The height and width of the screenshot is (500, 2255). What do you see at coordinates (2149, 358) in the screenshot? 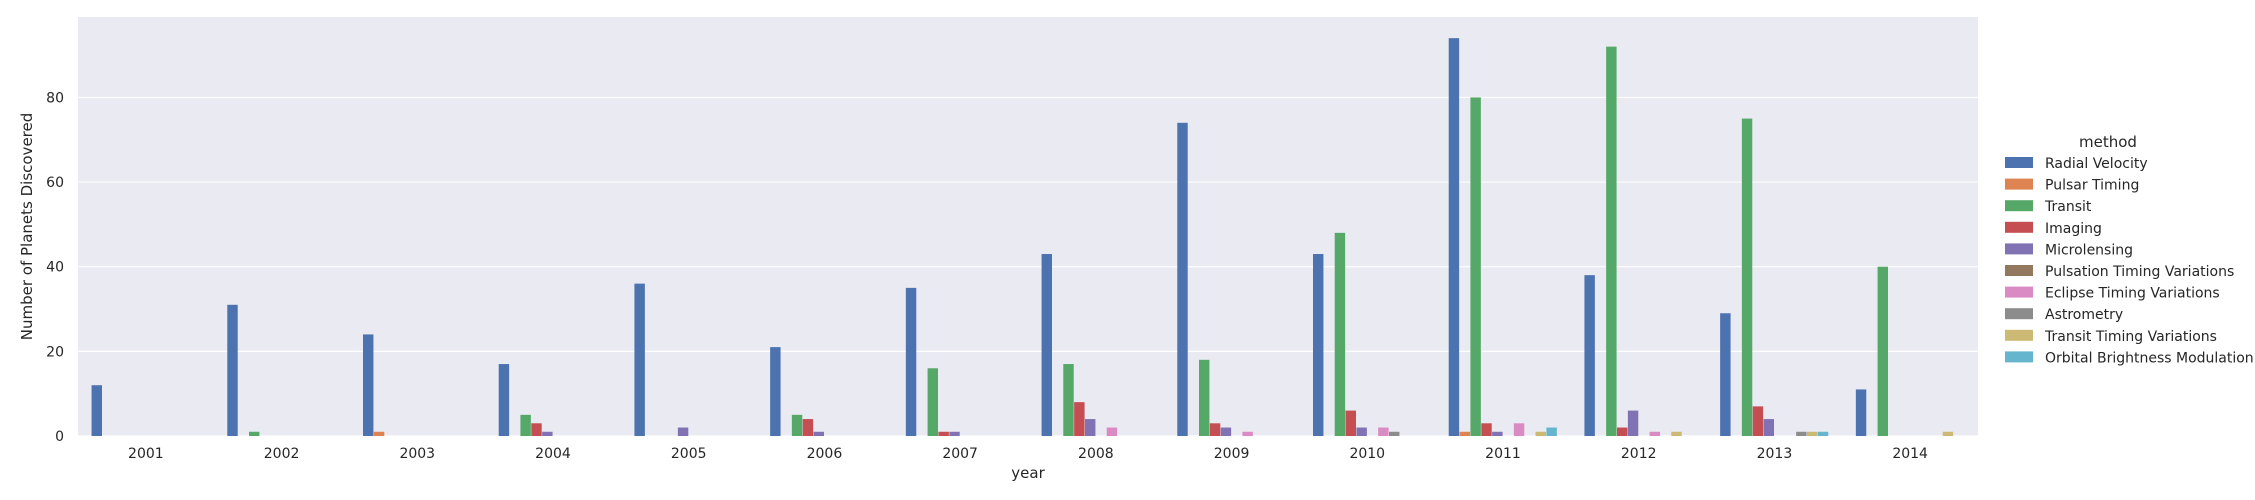
I see `legend-entry-label: Orbital Brightness Modulation` at bounding box center [2149, 358].